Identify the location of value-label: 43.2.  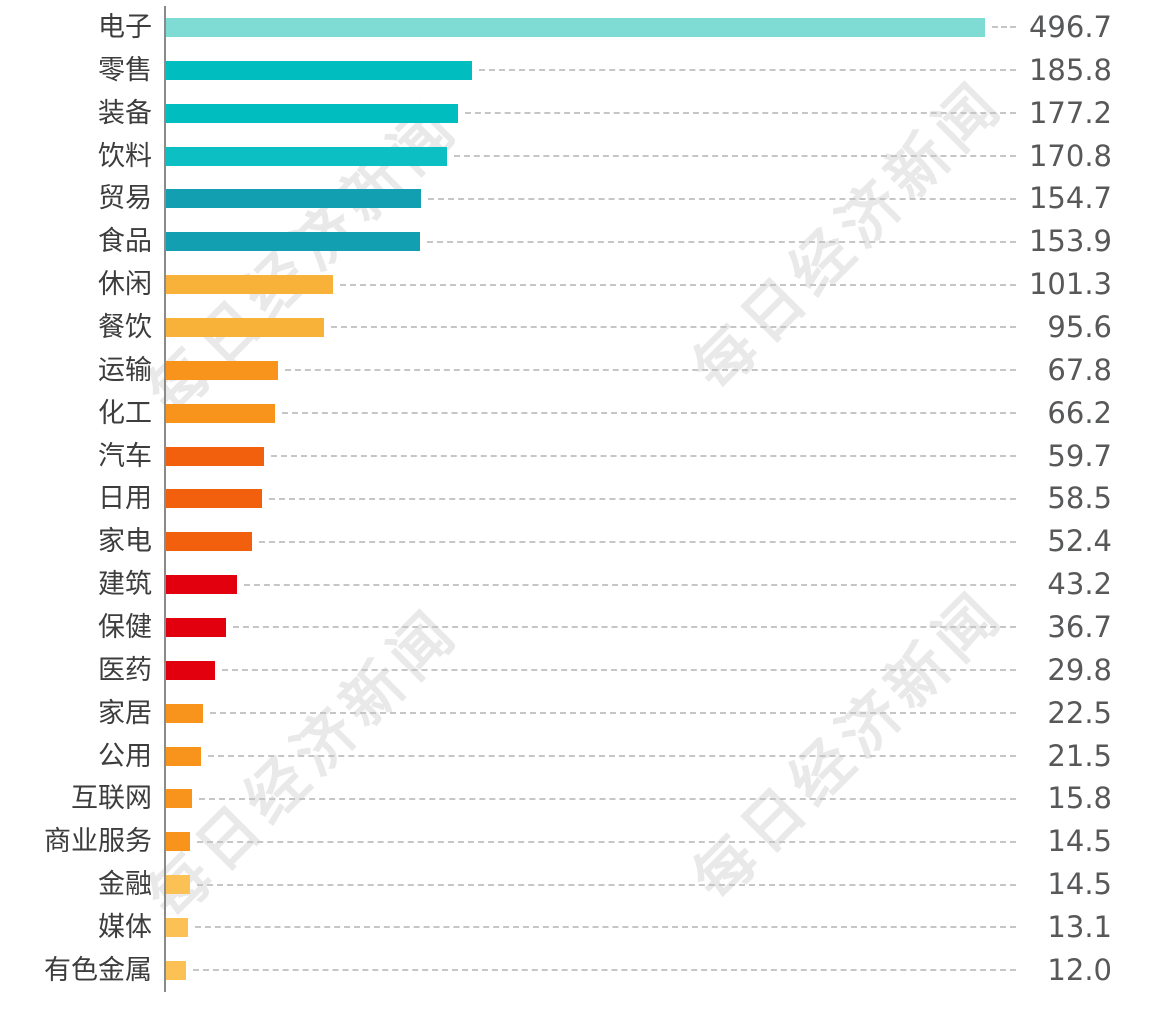
(1079, 584).